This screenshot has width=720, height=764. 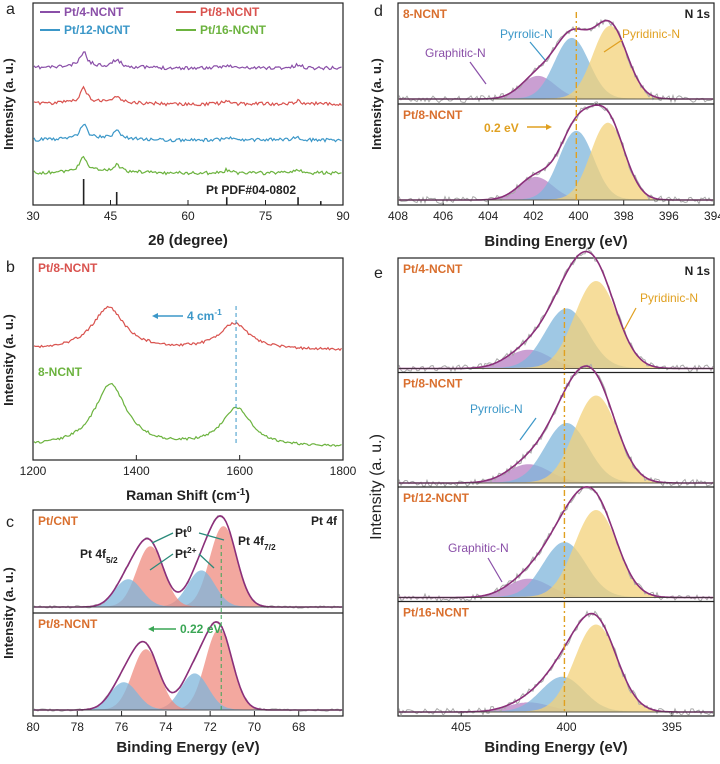 I want to click on corner-label-n1s-d: N 1s, so click(x=698, y=14).